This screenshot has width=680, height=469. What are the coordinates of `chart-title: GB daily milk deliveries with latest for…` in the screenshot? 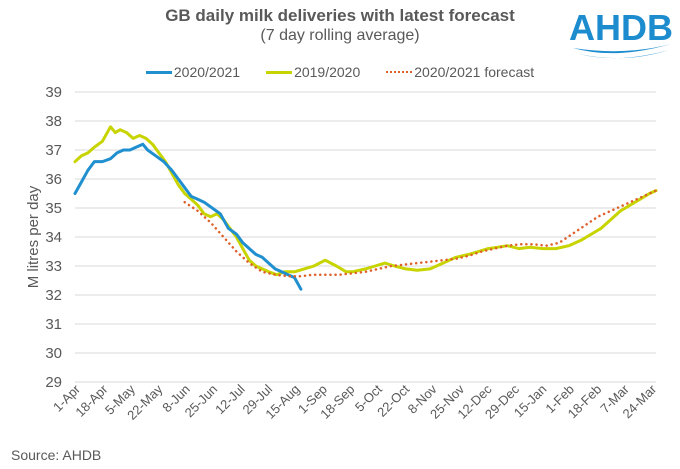 It's located at (340, 15).